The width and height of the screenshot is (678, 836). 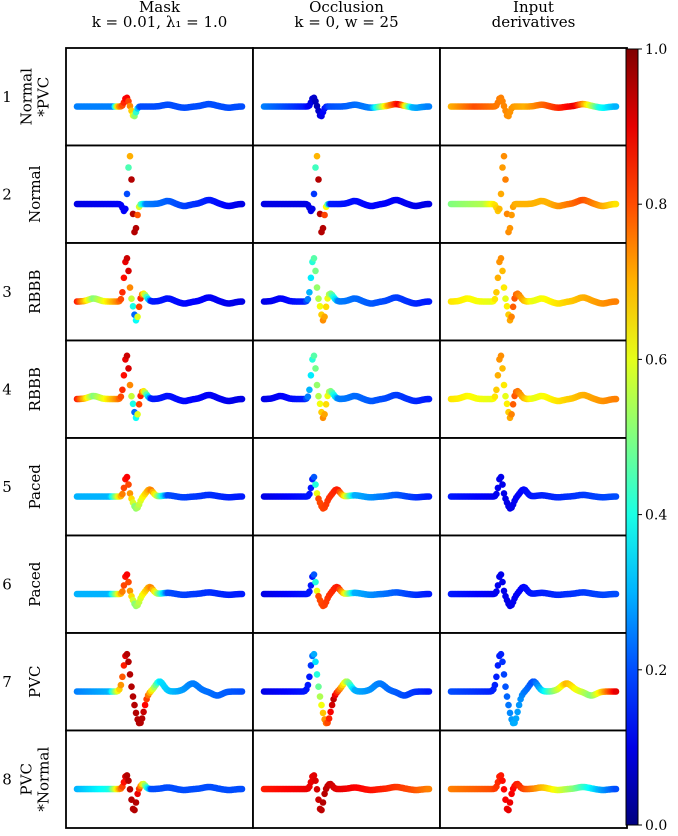 What do you see at coordinates (346, 22) in the screenshot?
I see `column-title-occlusion-line-1: k = 0, w = 25` at bounding box center [346, 22].